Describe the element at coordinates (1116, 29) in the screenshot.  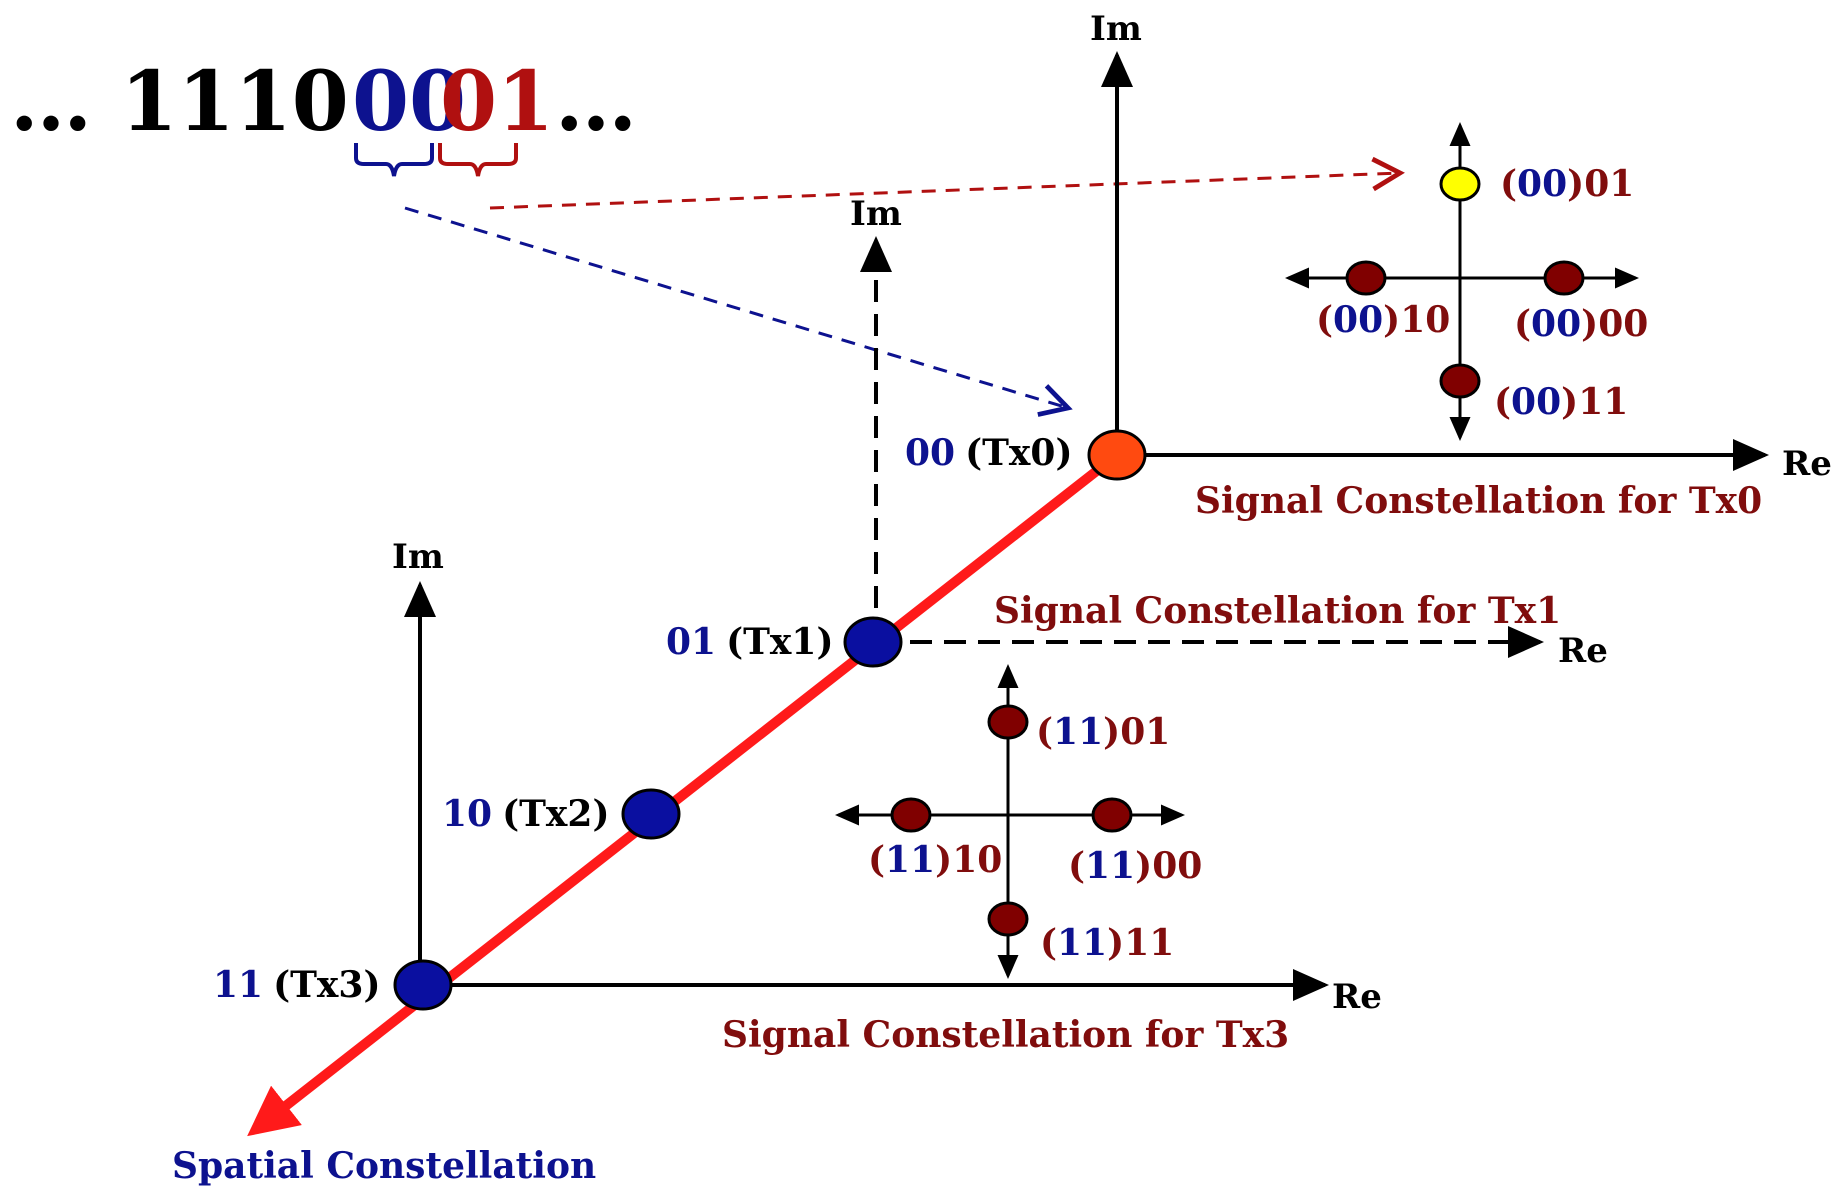
I see `tx0-im-label: Im` at that location.